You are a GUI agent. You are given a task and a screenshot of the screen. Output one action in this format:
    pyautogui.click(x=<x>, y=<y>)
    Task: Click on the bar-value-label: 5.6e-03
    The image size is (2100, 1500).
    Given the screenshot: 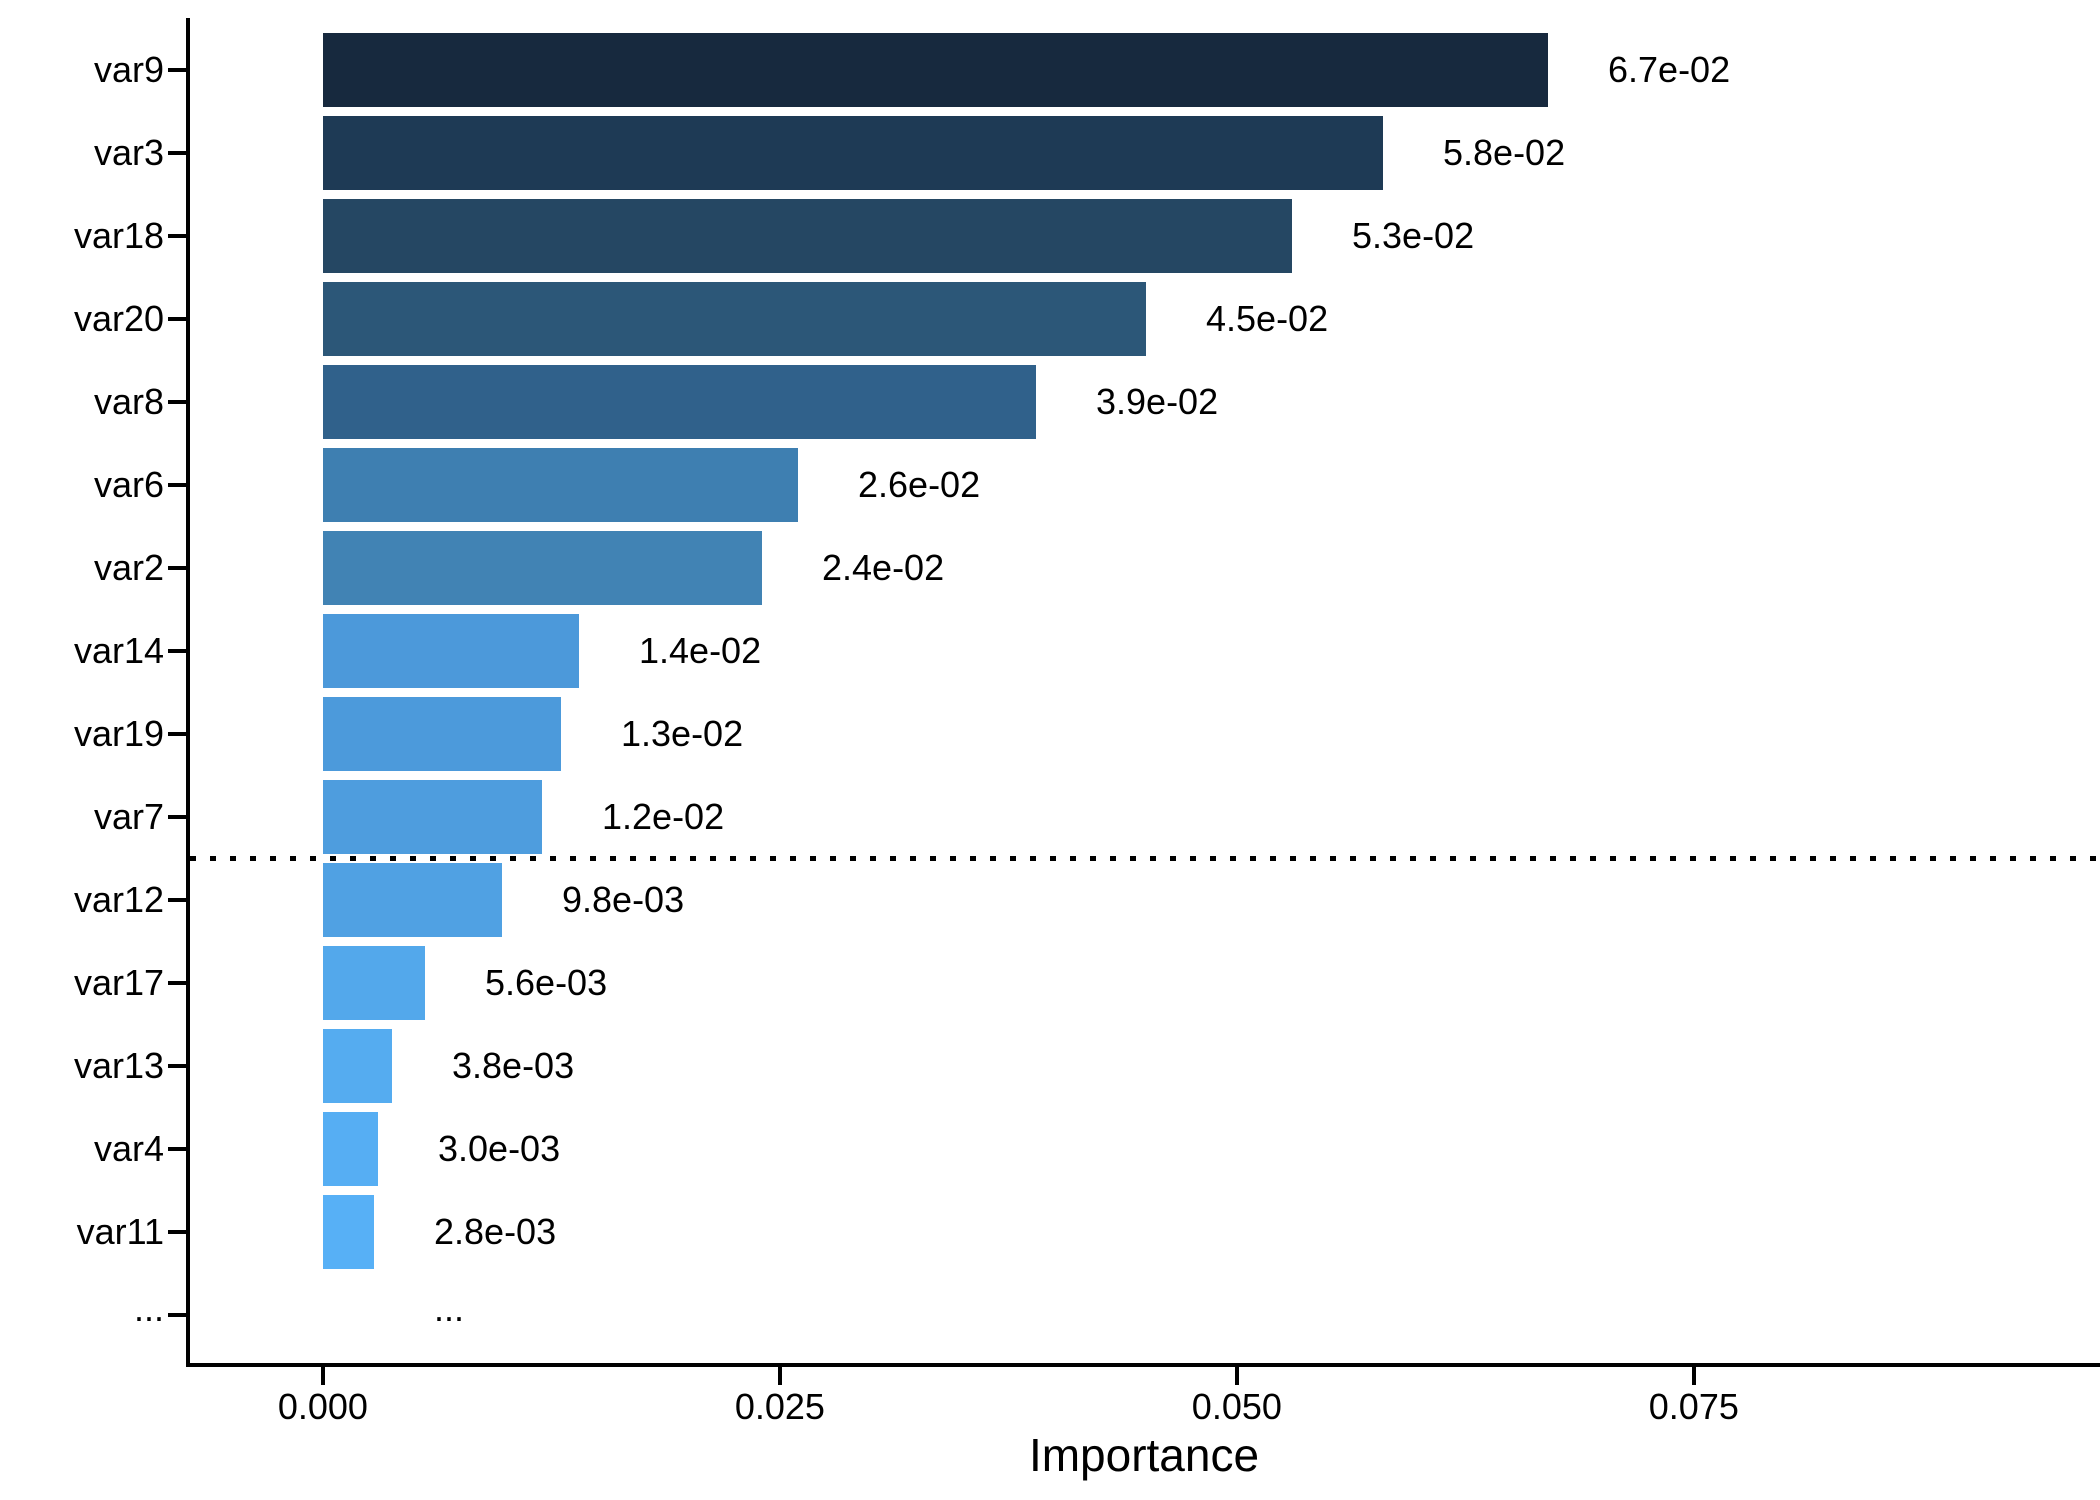 What is the action you would take?
    pyautogui.click(x=546, y=983)
    